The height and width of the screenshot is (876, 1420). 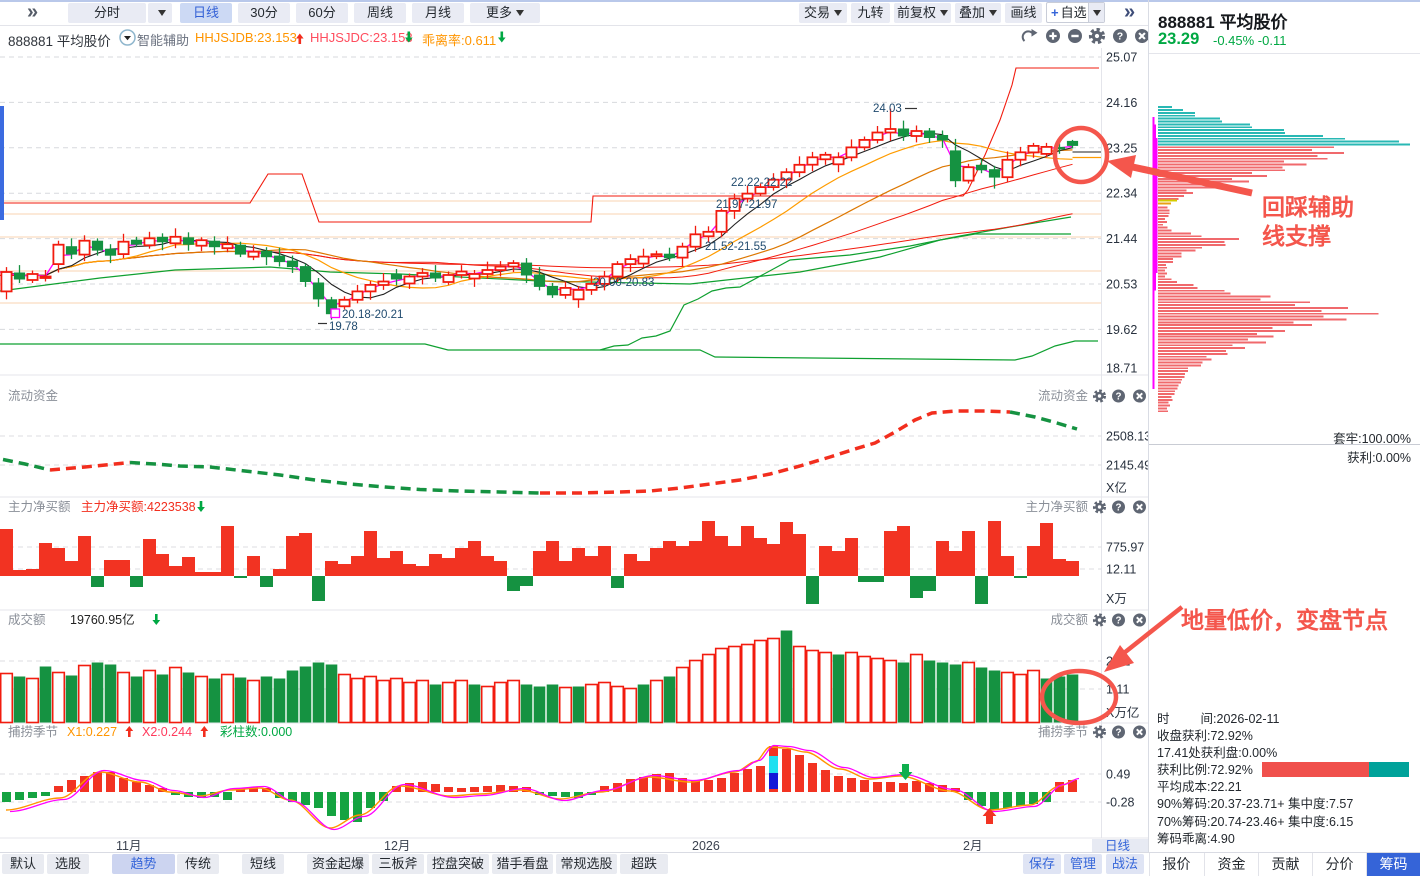 What do you see at coordinates (128, 845) in the screenshot?
I see `svg-text: 11月` at bounding box center [128, 845].